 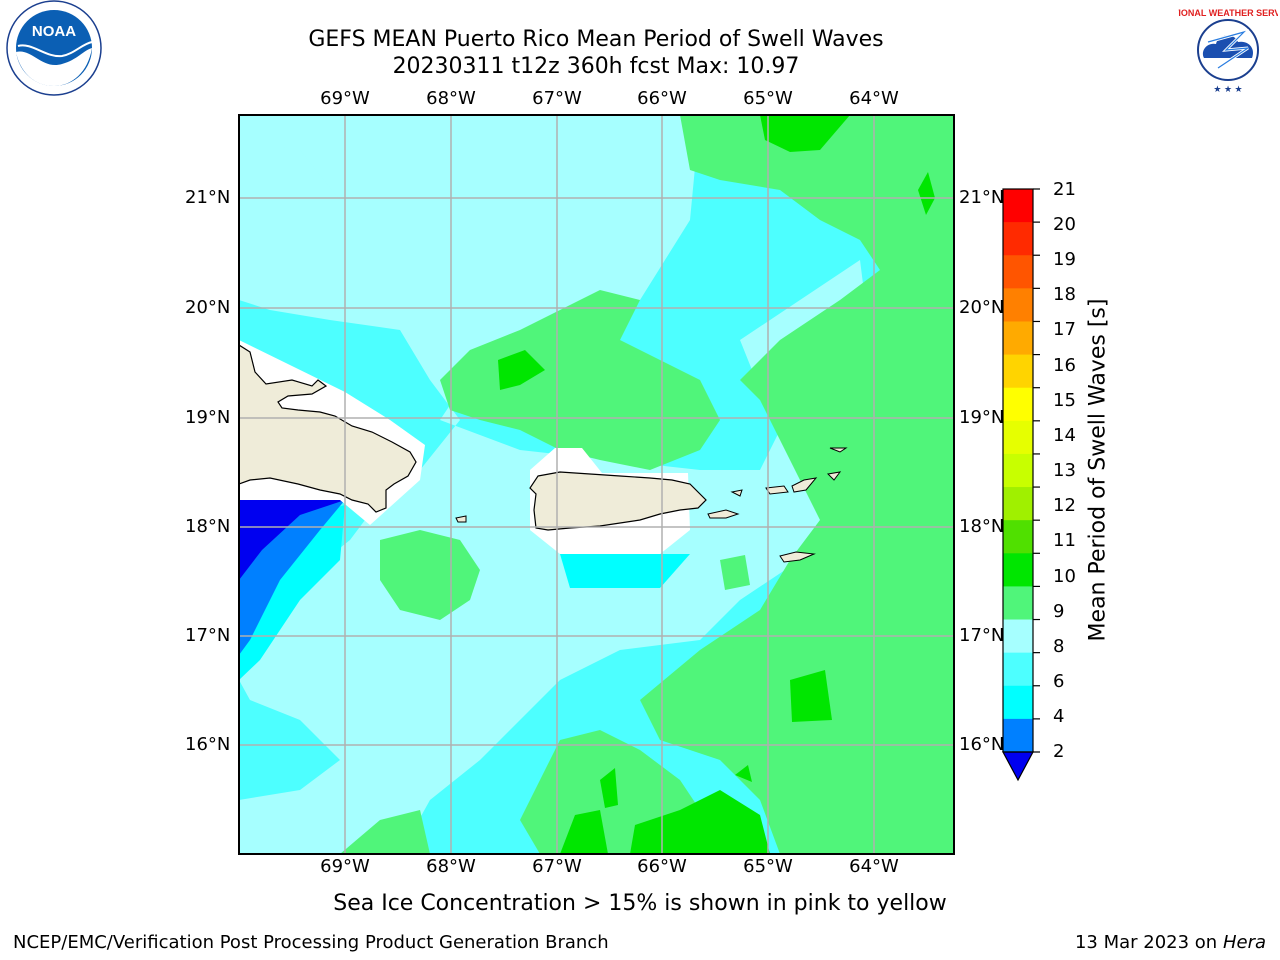 I want to click on lat-label-left: 18°N, so click(x=208, y=526).